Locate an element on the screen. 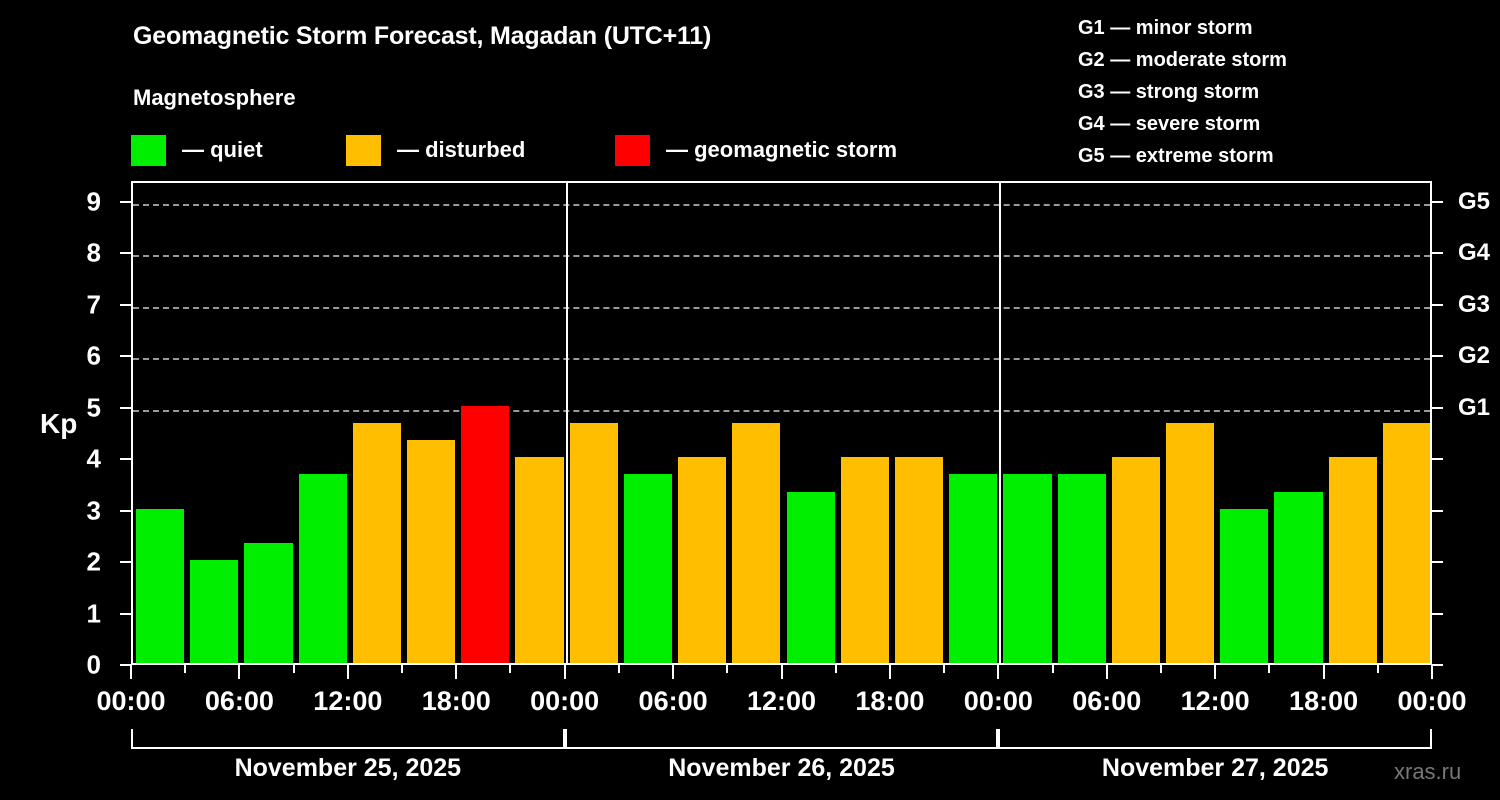 The image size is (1500, 800). y-axis-title: Kp is located at coordinates (59, 423).